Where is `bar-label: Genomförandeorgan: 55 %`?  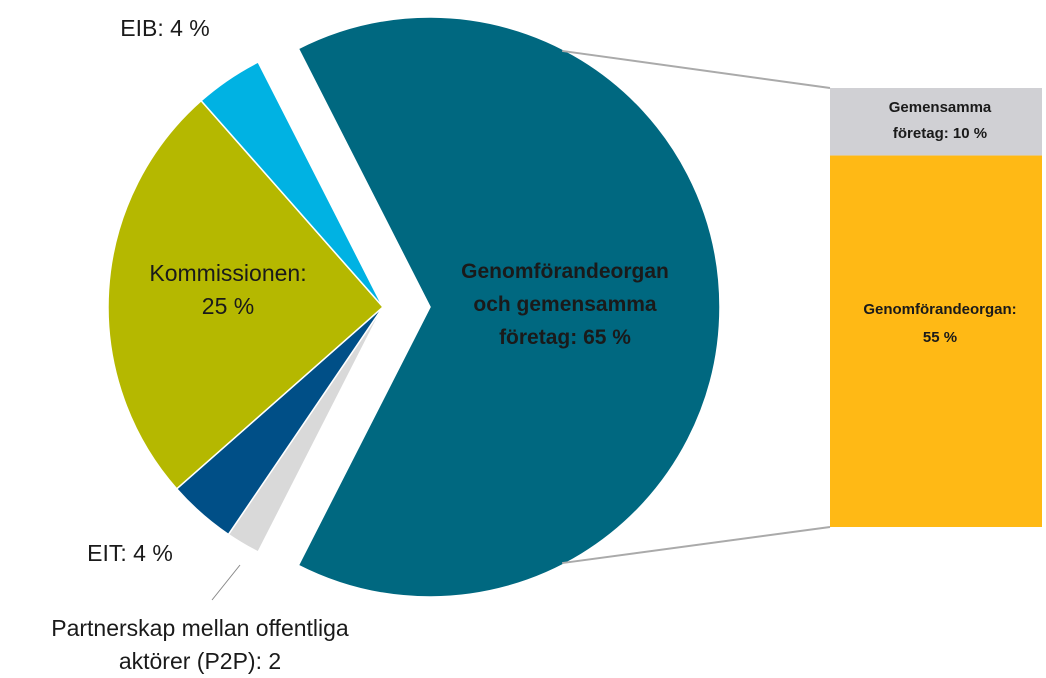
bar-label: Genomförandeorgan: 55 % is located at coordinates (939, 323).